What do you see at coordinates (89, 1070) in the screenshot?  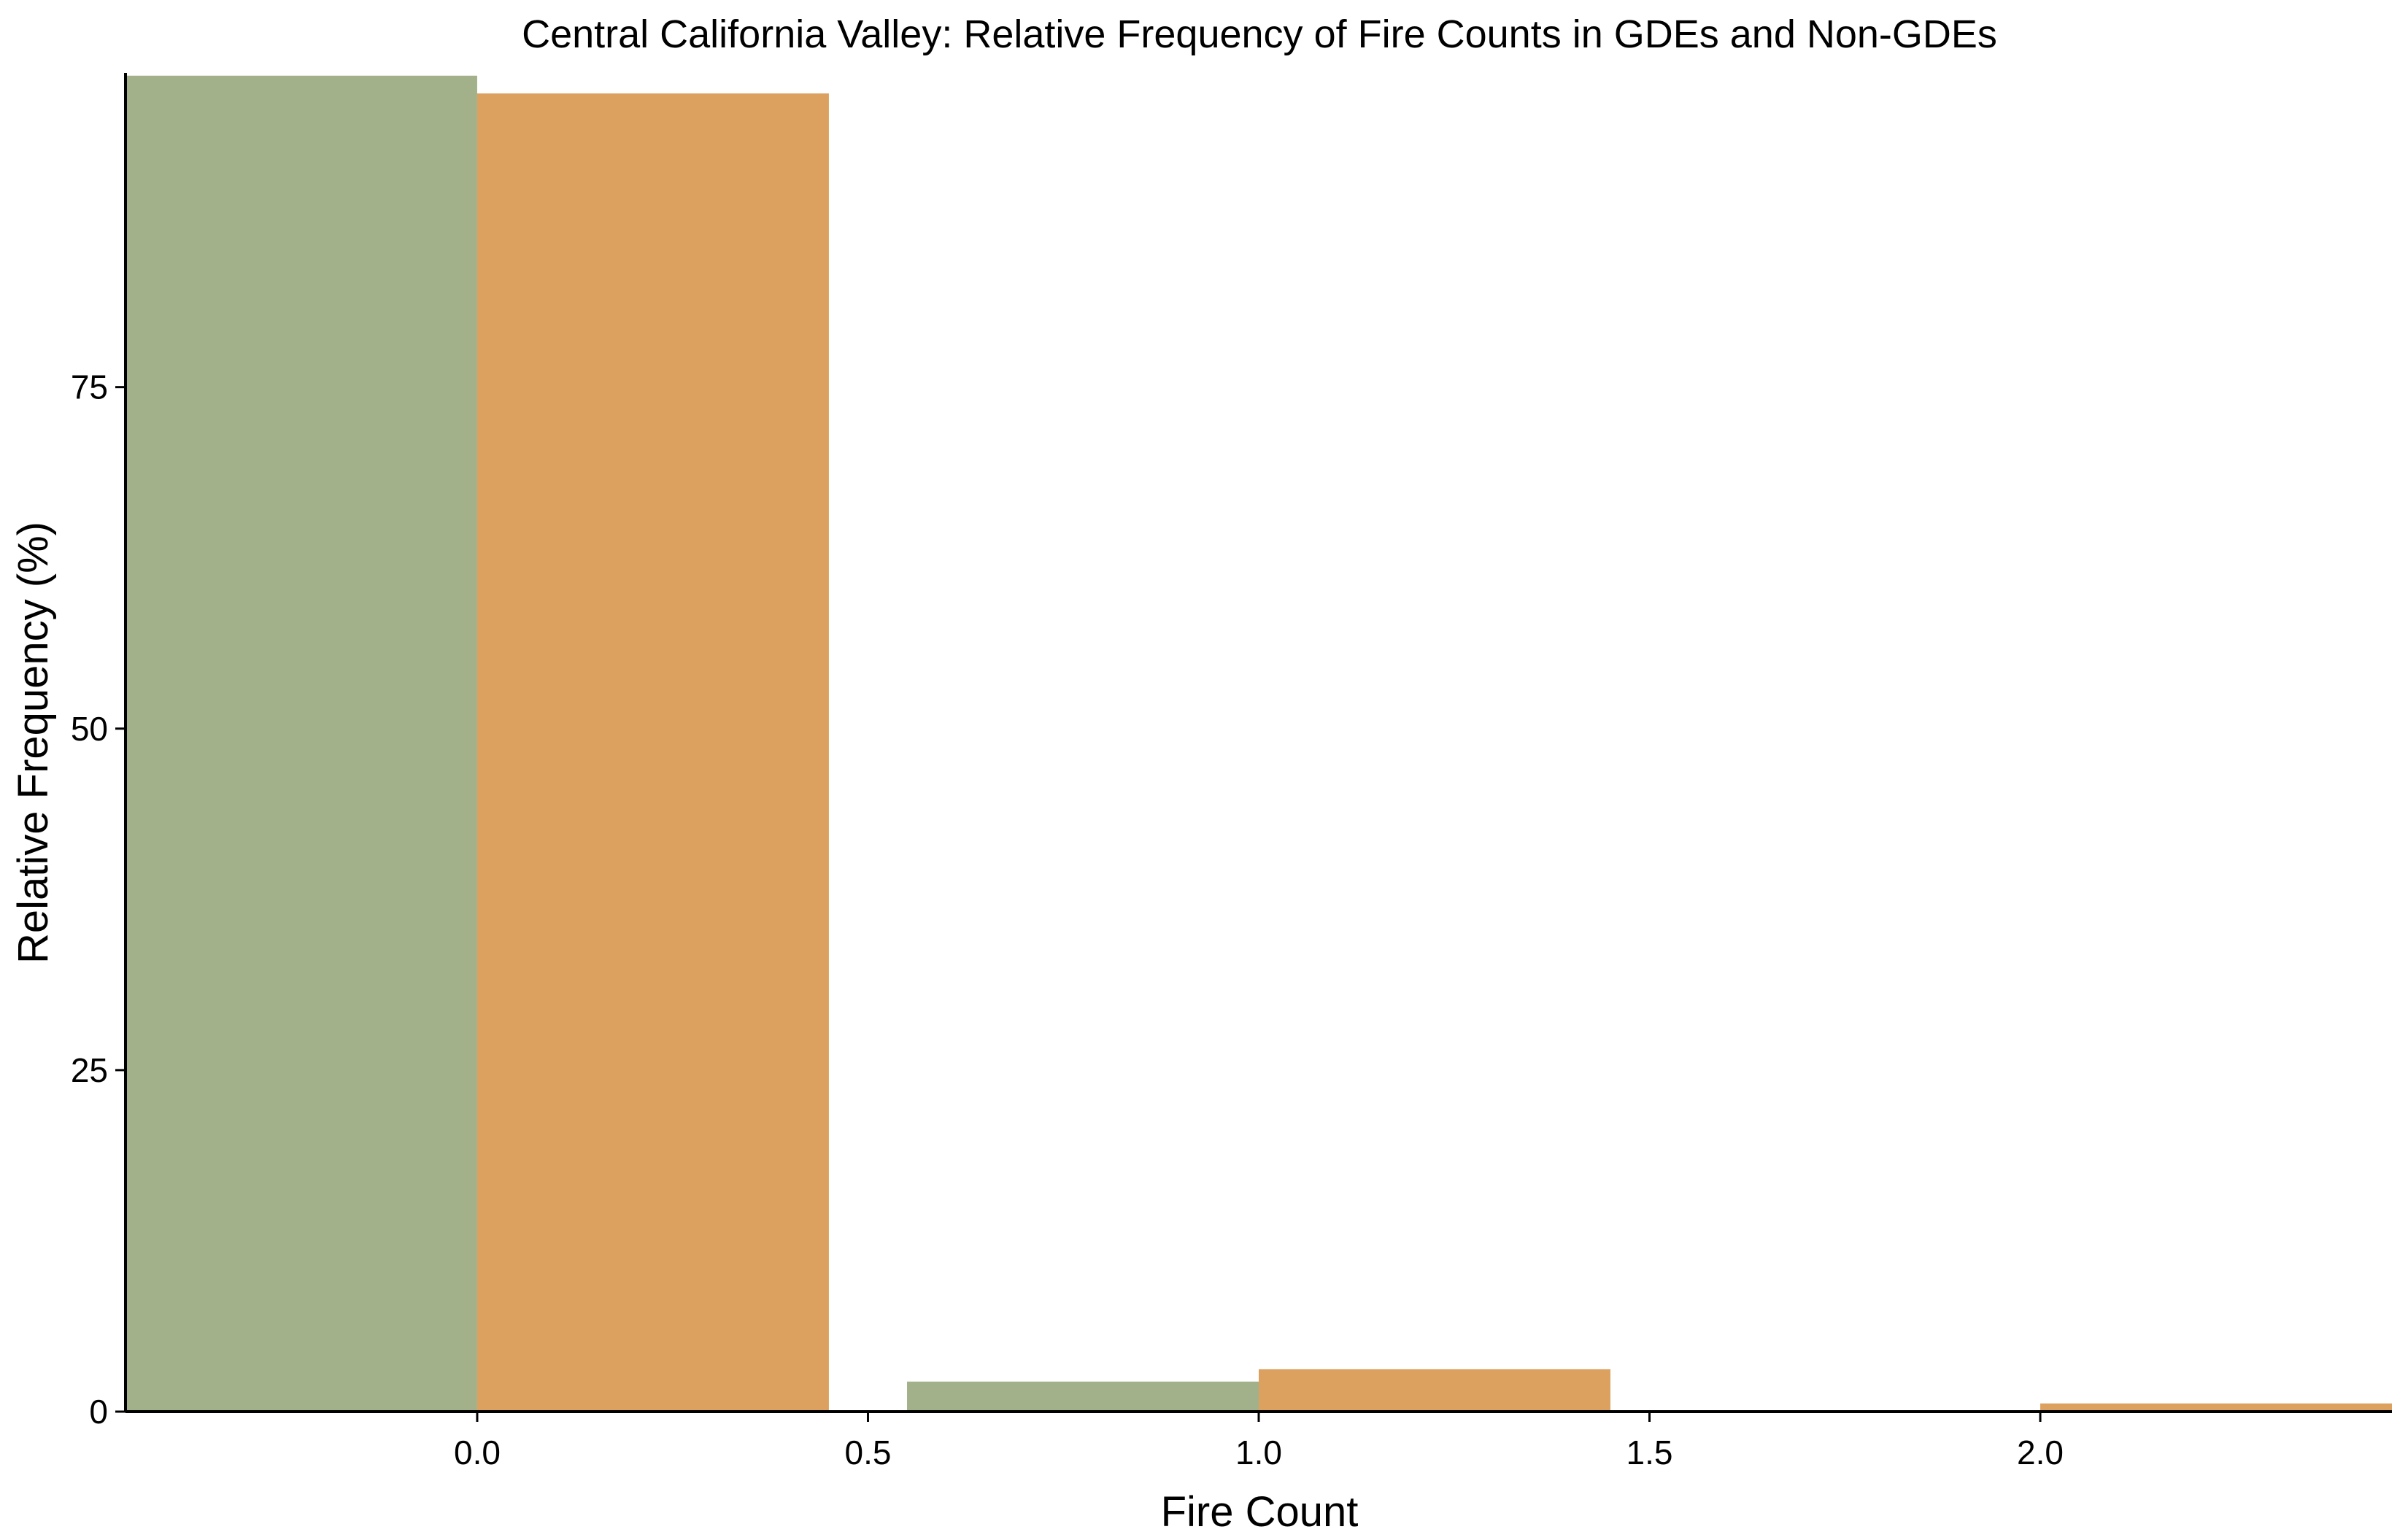 I see `y-tick-label: 25` at bounding box center [89, 1070].